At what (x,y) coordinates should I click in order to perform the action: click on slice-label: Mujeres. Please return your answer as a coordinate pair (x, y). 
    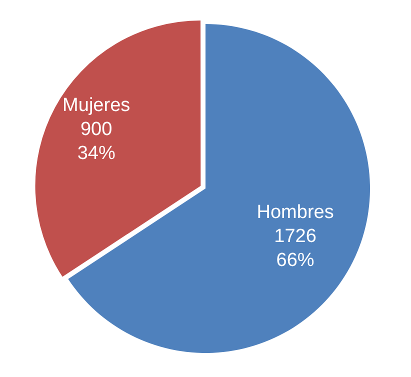
    Looking at the image, I should click on (96, 105).